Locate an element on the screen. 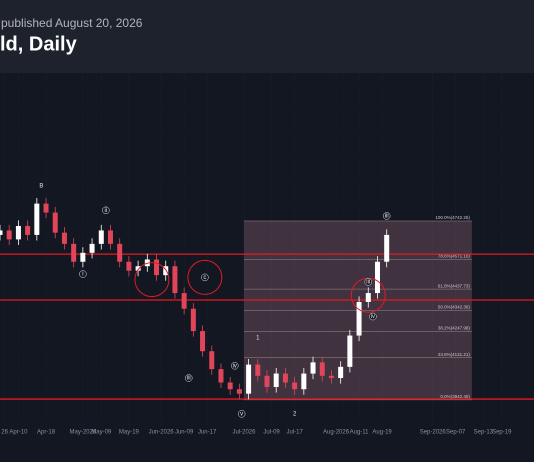 The height and width of the screenshot is (462, 534). x-tick-label: Apr-10 is located at coordinates (18, 433).